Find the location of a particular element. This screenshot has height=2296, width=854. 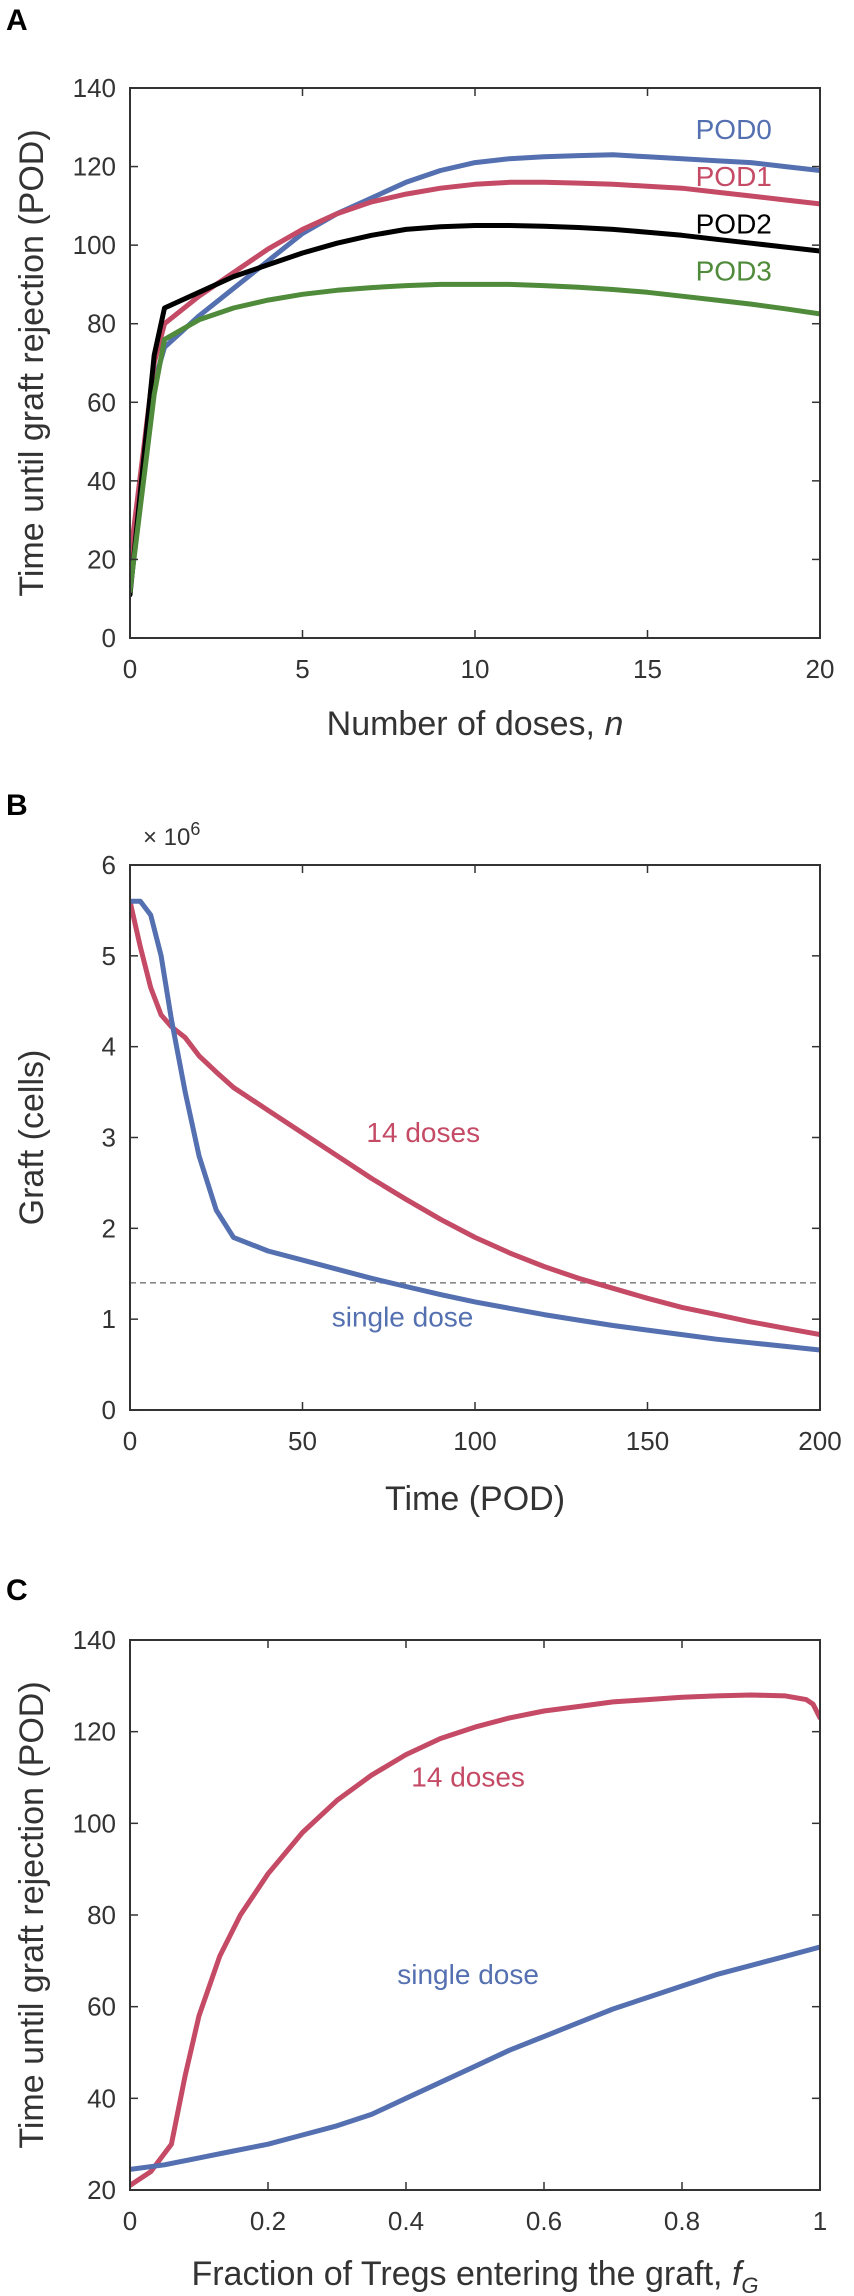

x-axis-label: Fraction of Tregs entering the graft, fG is located at coordinates (474, 2275).